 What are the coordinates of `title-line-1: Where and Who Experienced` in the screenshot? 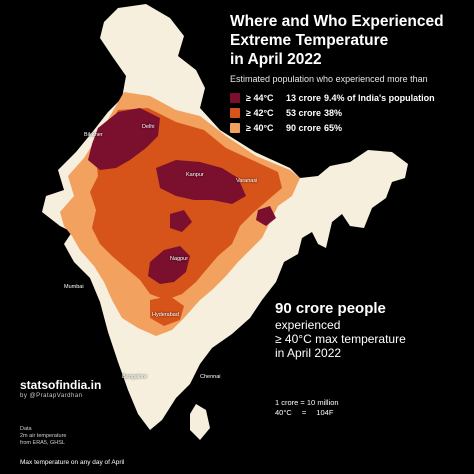 It's located at (337, 21).